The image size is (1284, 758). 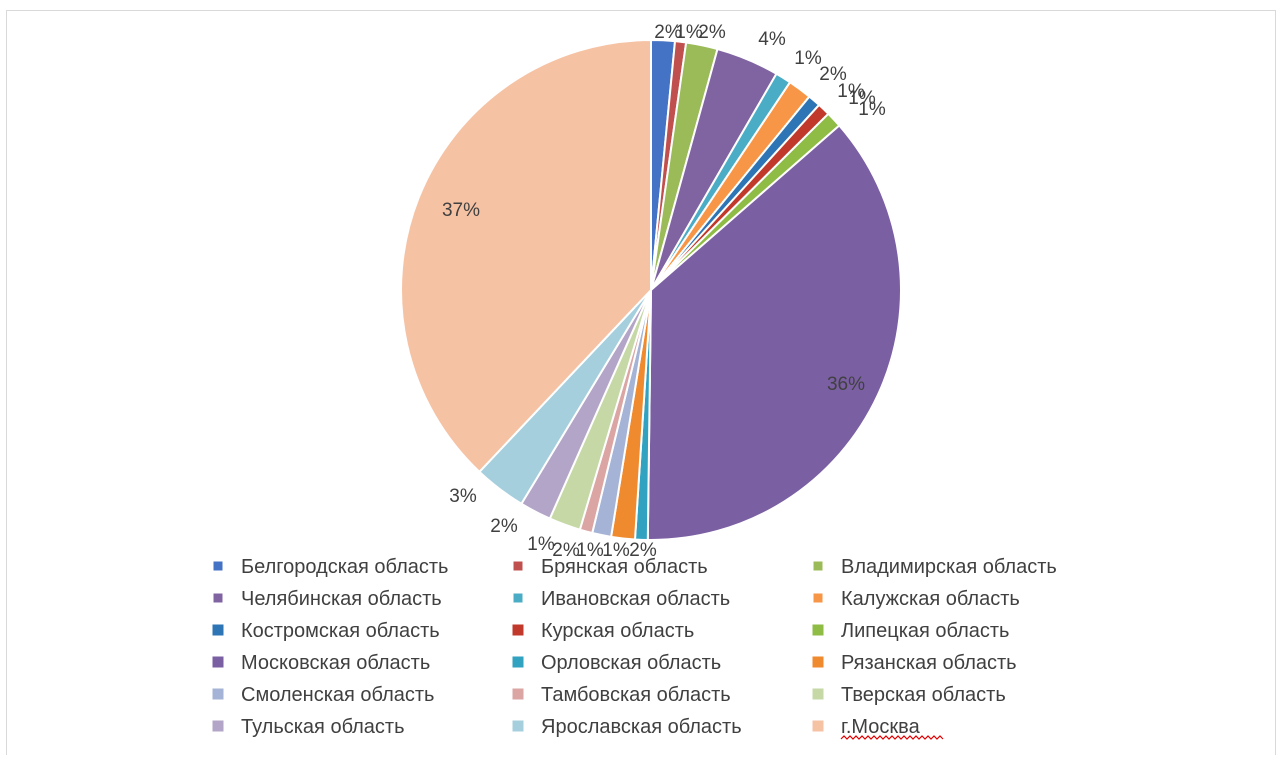 I want to click on data-label-lipetsk: 1%, so click(x=872, y=109).